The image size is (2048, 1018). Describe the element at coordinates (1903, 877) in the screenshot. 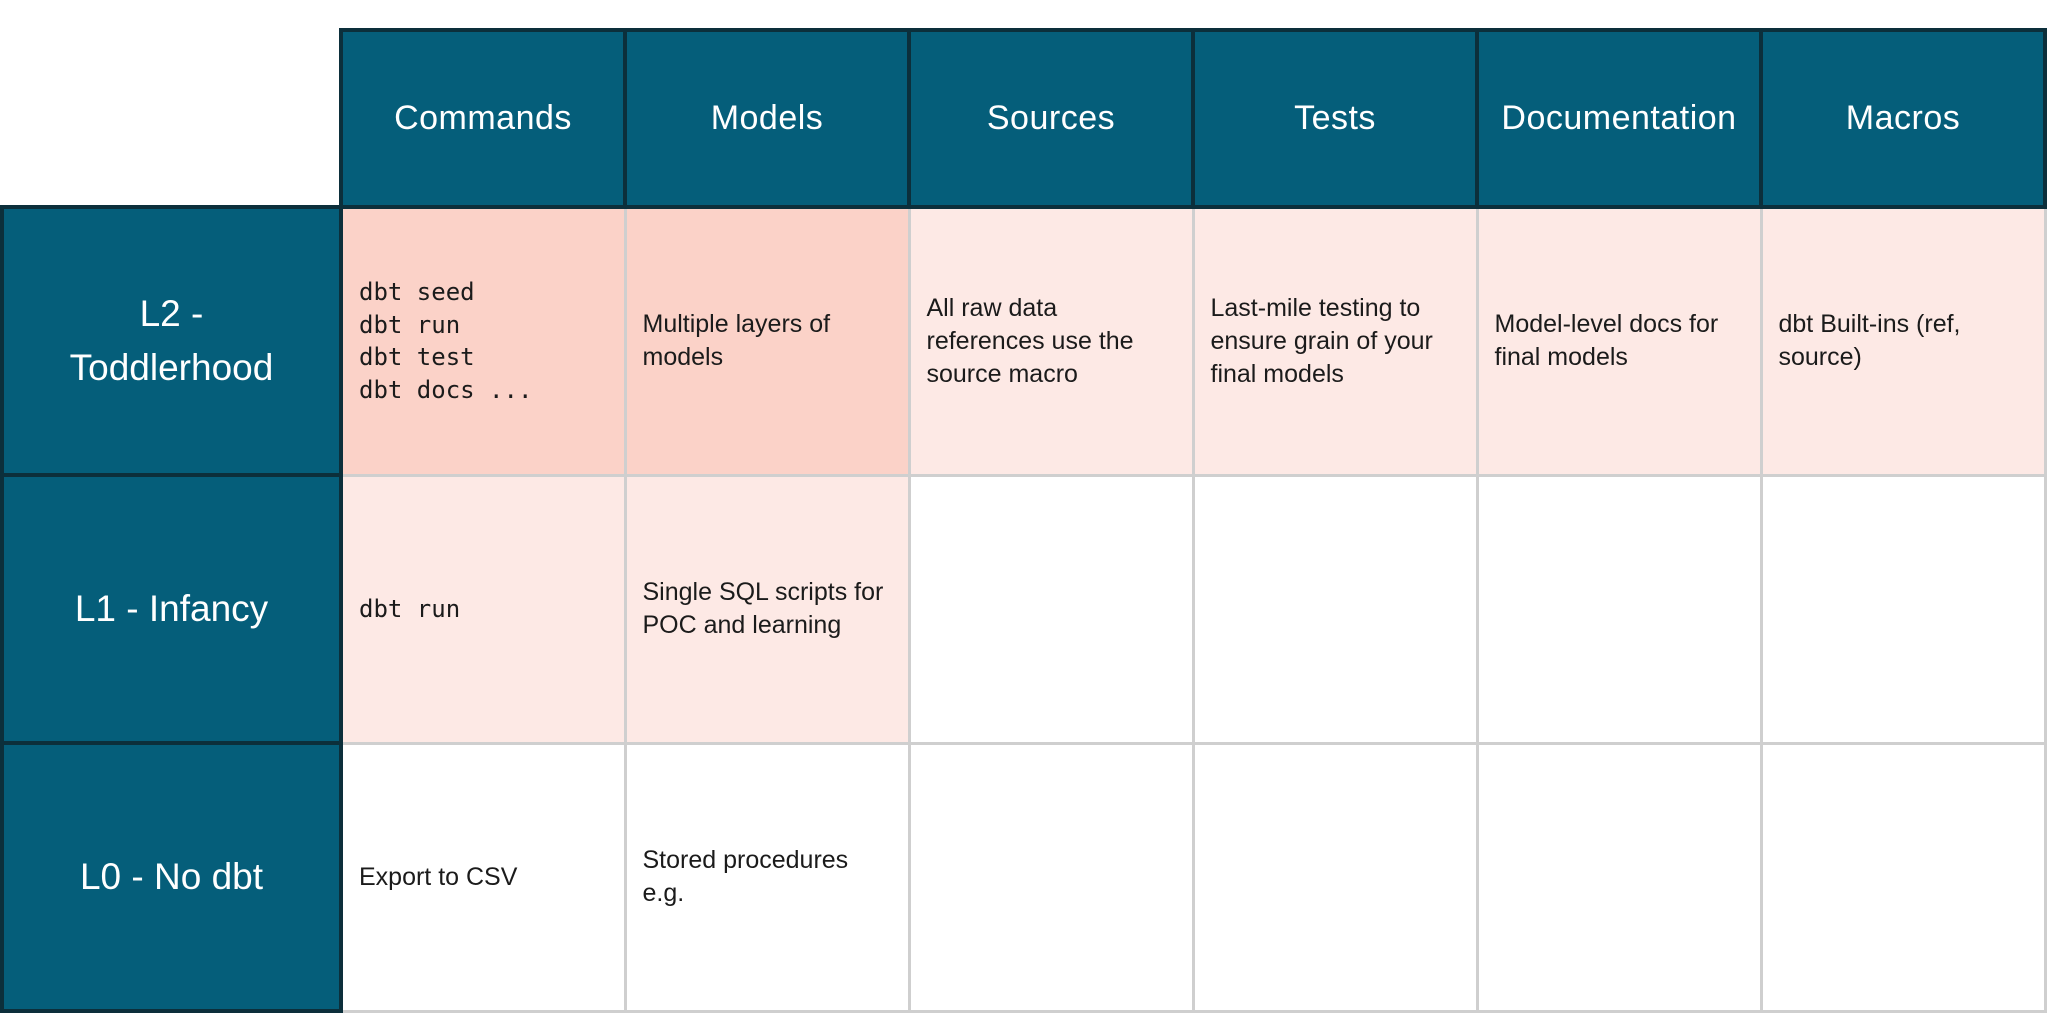

I see `cell-l0-macros` at that location.